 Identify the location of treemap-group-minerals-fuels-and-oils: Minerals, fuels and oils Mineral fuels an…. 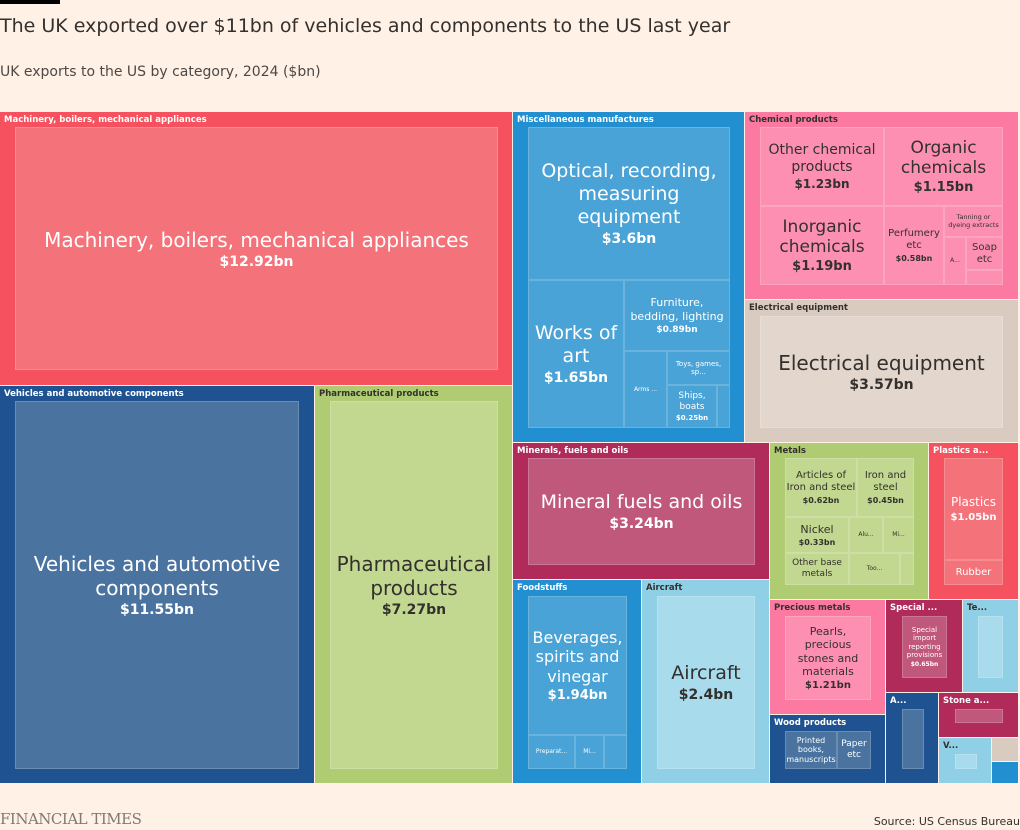
(641, 511).